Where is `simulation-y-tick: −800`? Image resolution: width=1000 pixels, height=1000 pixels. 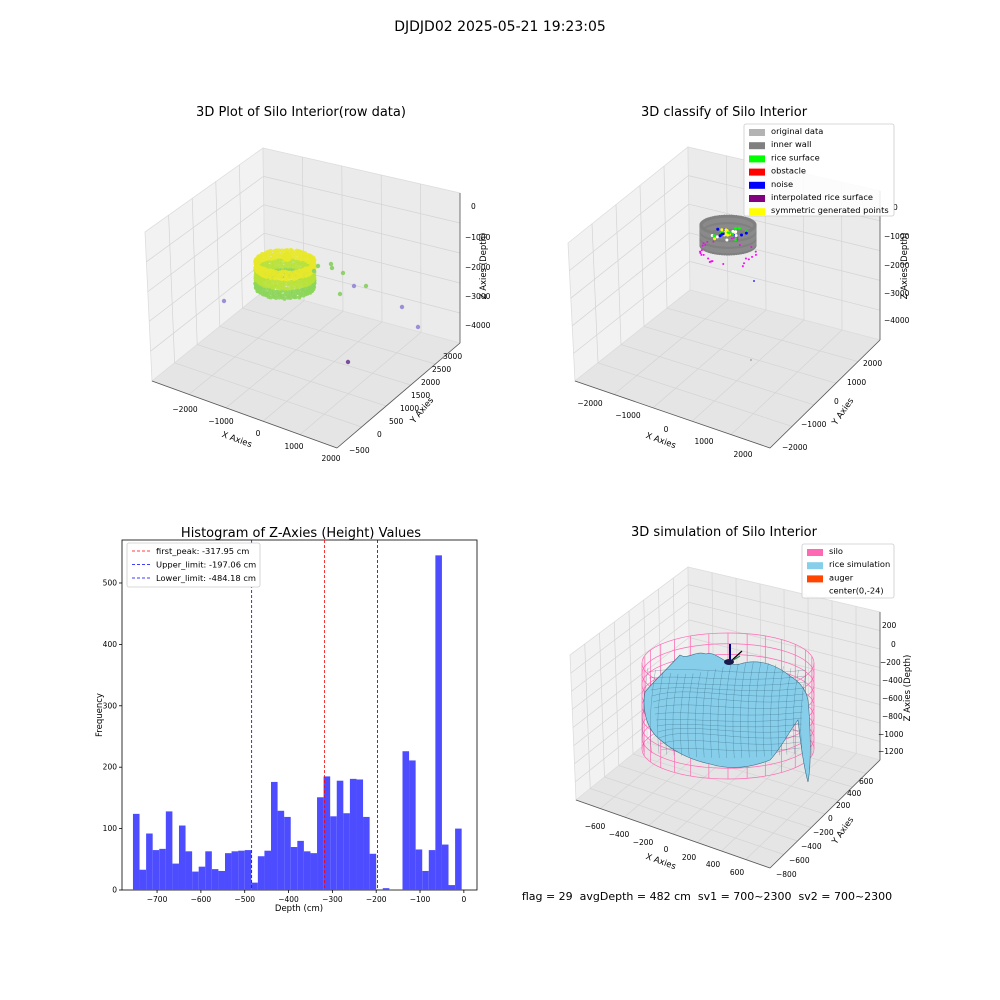 simulation-y-tick: −800 is located at coordinates (786, 874).